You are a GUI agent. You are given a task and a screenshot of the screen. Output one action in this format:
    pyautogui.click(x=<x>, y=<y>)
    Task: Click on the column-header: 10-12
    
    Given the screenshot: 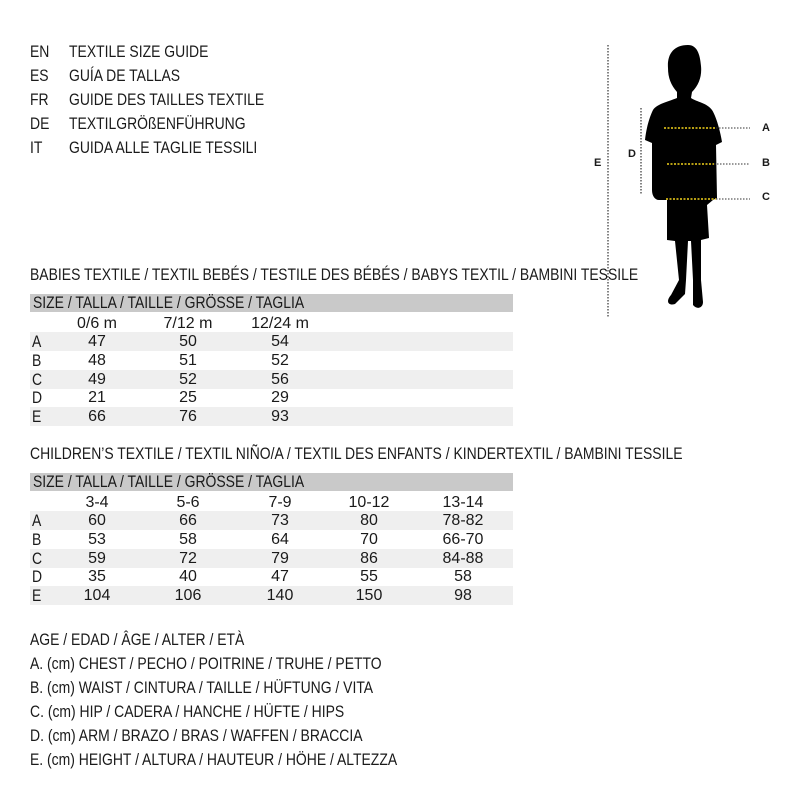 What is the action you would take?
    pyautogui.click(x=369, y=502)
    